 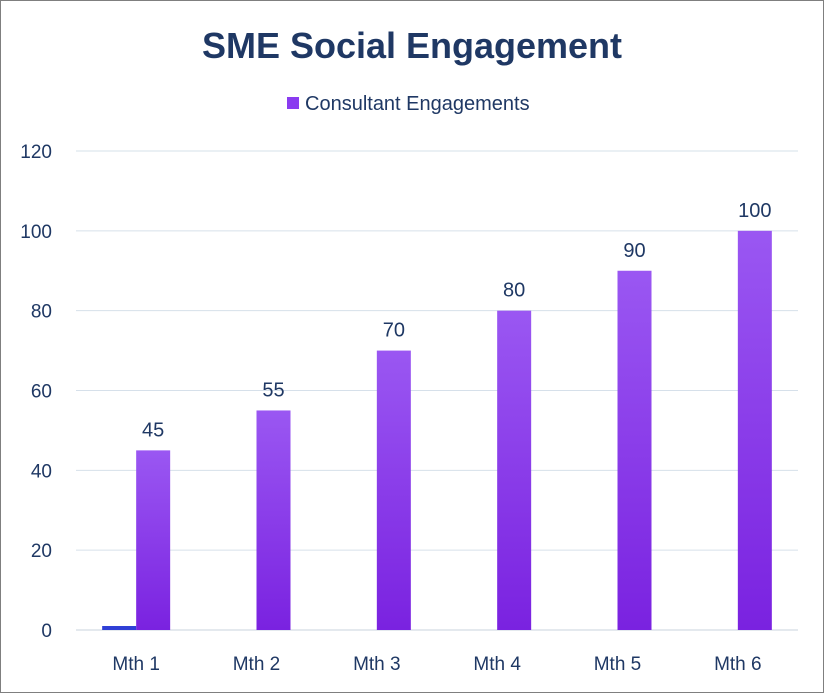 What do you see at coordinates (514, 291) in the screenshot?
I see `data-label: 80` at bounding box center [514, 291].